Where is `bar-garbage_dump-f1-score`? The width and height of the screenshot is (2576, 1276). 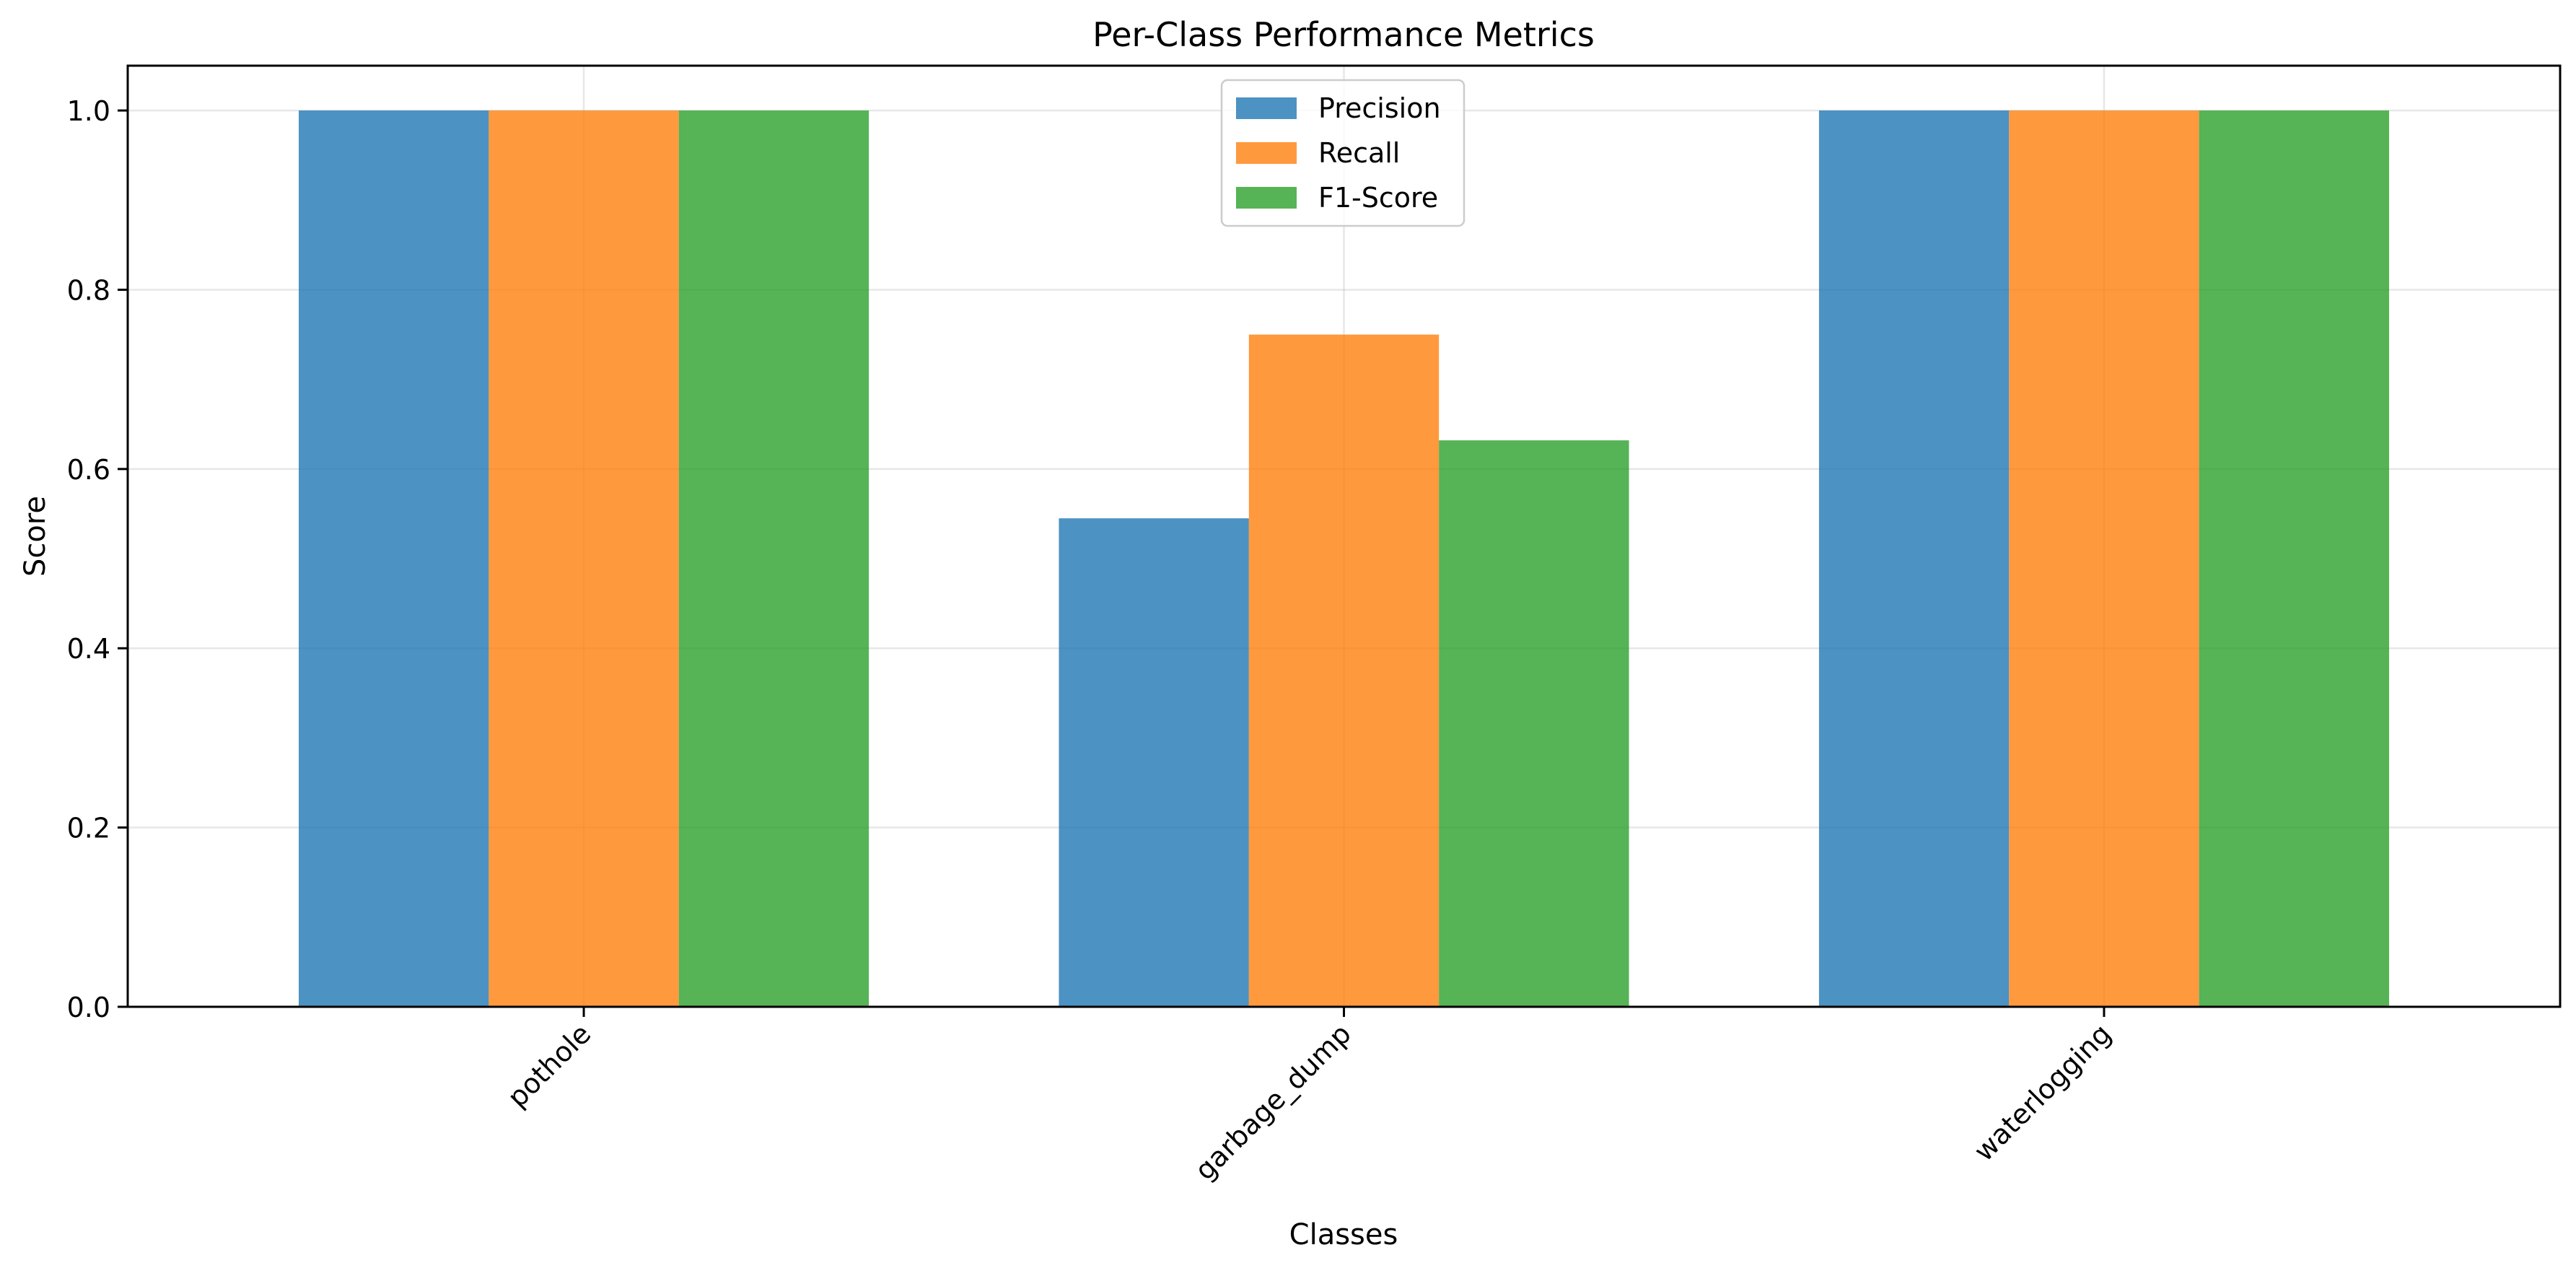
bar-garbage_dump-f1-score is located at coordinates (1534, 723).